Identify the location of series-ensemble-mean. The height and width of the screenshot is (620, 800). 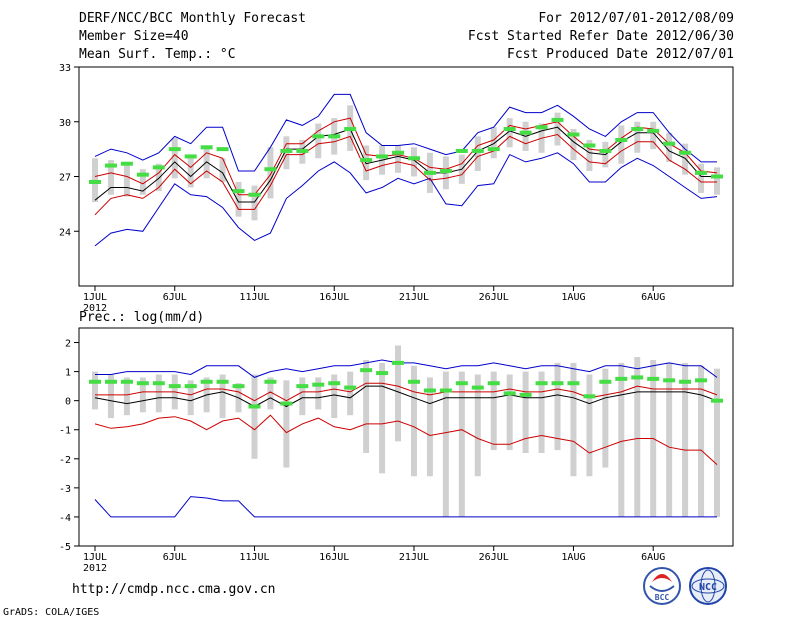
(405, 164).